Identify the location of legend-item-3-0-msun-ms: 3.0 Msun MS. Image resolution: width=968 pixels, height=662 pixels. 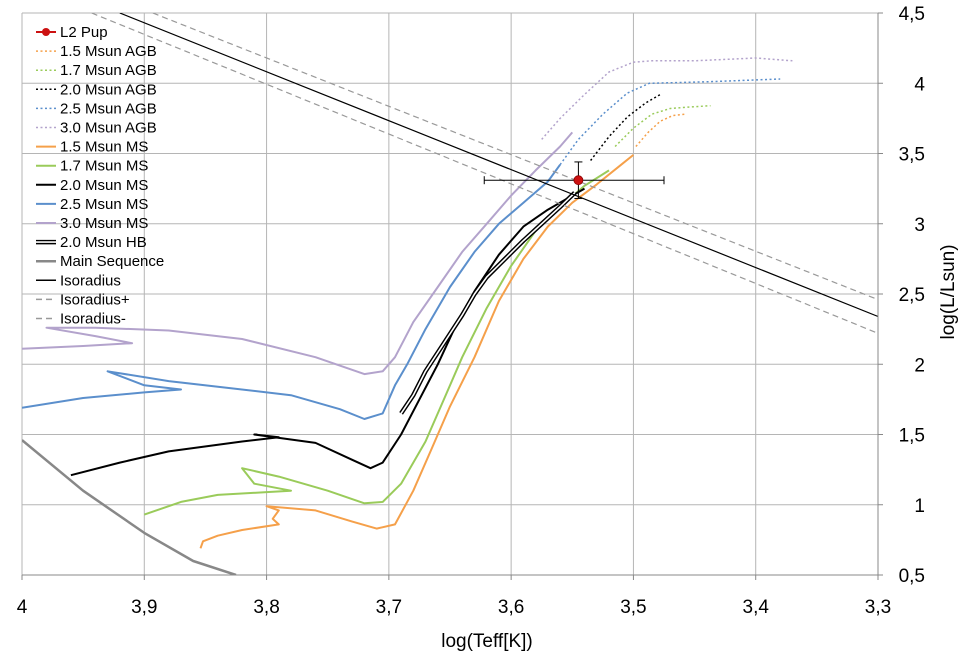
(92, 223).